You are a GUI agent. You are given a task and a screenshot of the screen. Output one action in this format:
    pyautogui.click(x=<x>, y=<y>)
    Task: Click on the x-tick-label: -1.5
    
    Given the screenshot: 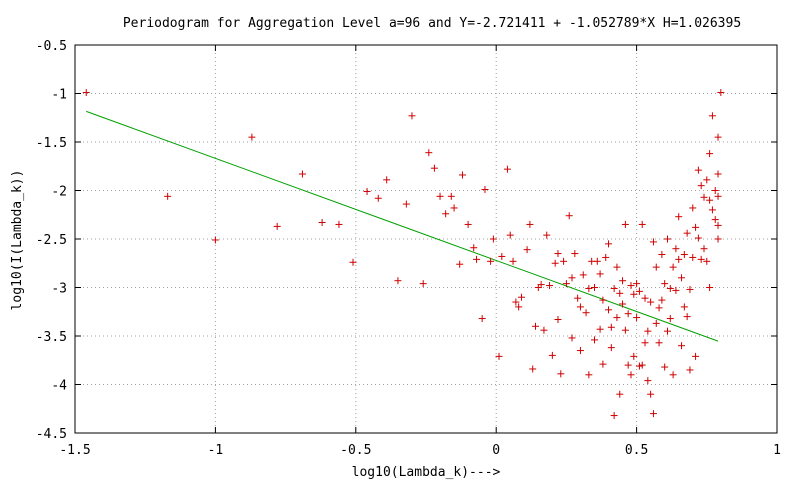 What is the action you would take?
    pyautogui.click(x=74, y=450)
    